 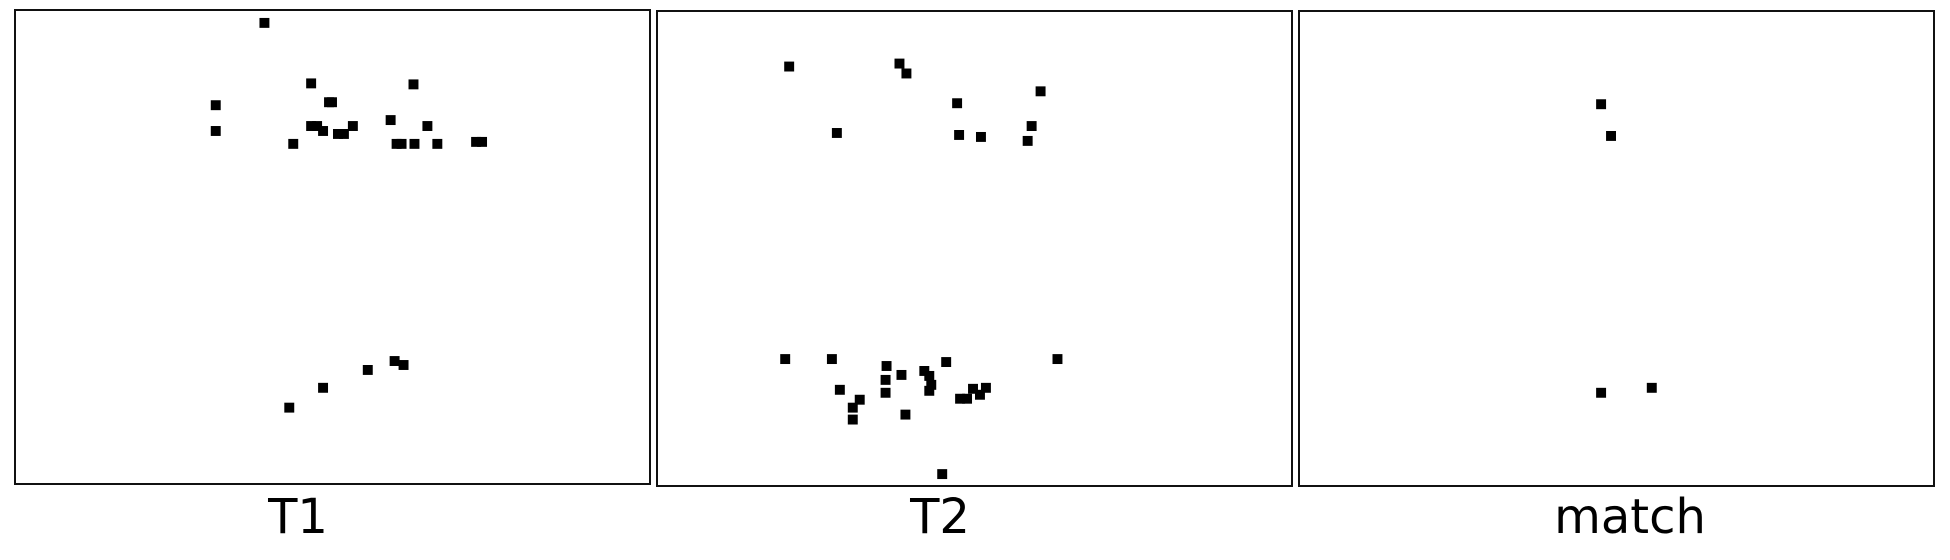 What do you see at coordinates (298, 517) in the screenshot?
I see `caption-t1: T1` at bounding box center [298, 517].